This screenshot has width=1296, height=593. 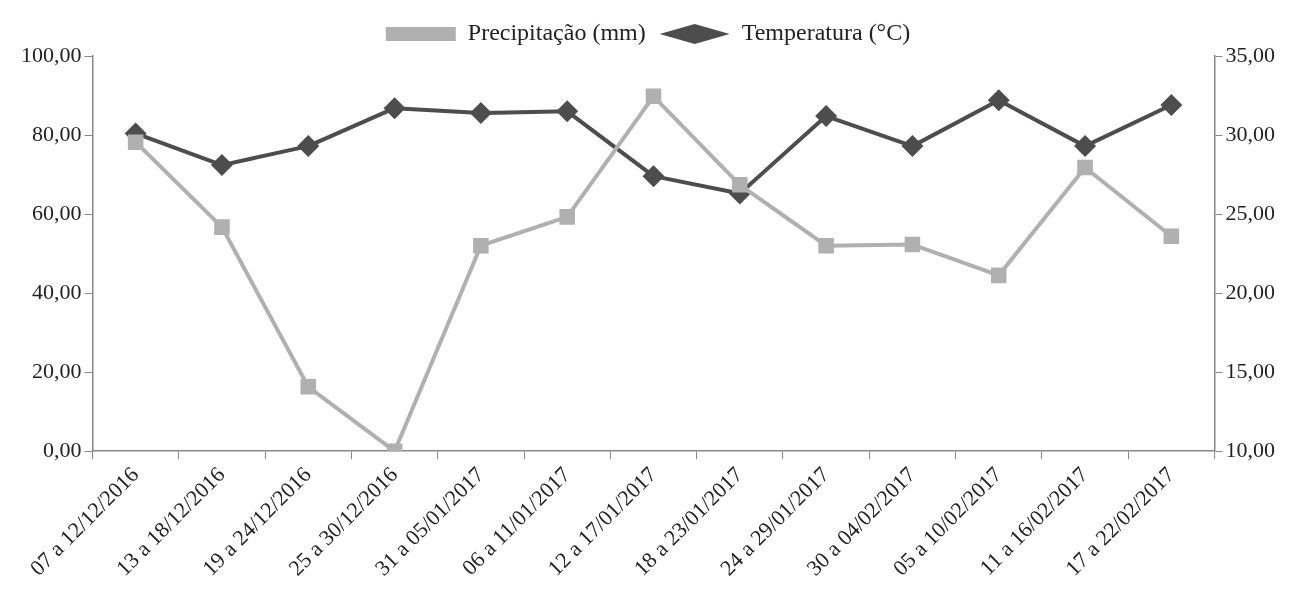 What do you see at coordinates (1250, 449) in the screenshot?
I see `y2-tick-label: 10,00` at bounding box center [1250, 449].